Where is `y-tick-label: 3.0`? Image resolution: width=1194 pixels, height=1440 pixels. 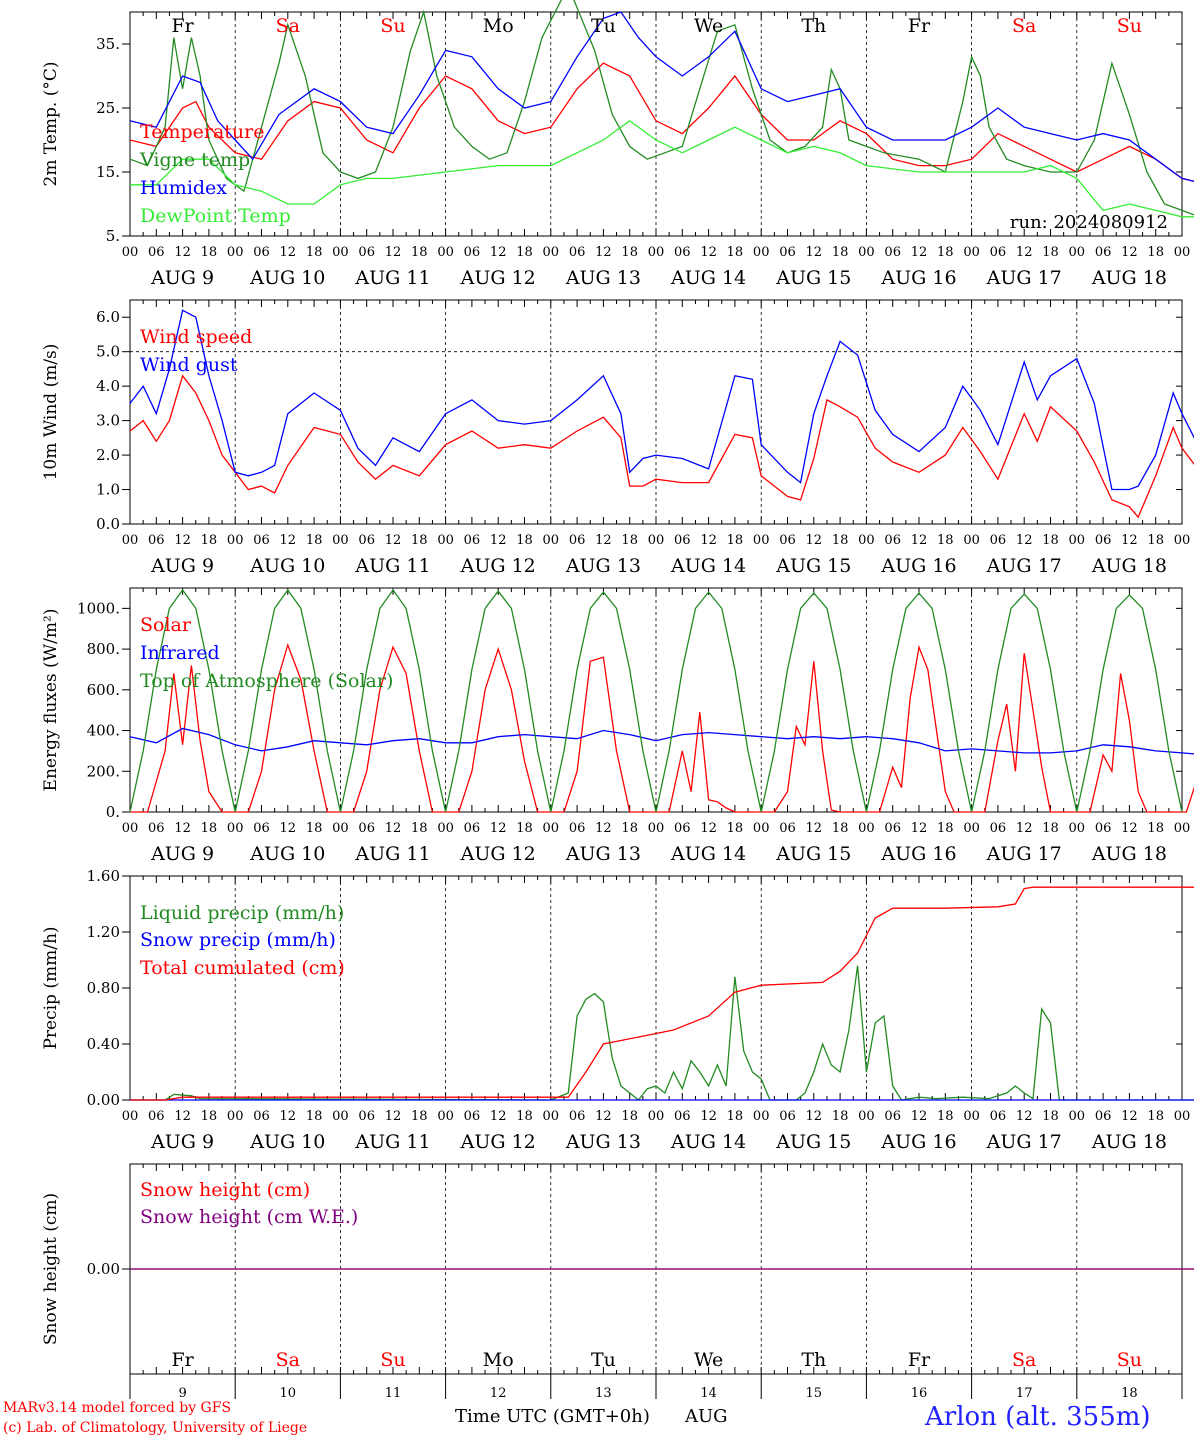
y-tick-label: 3.0 is located at coordinates (108, 421).